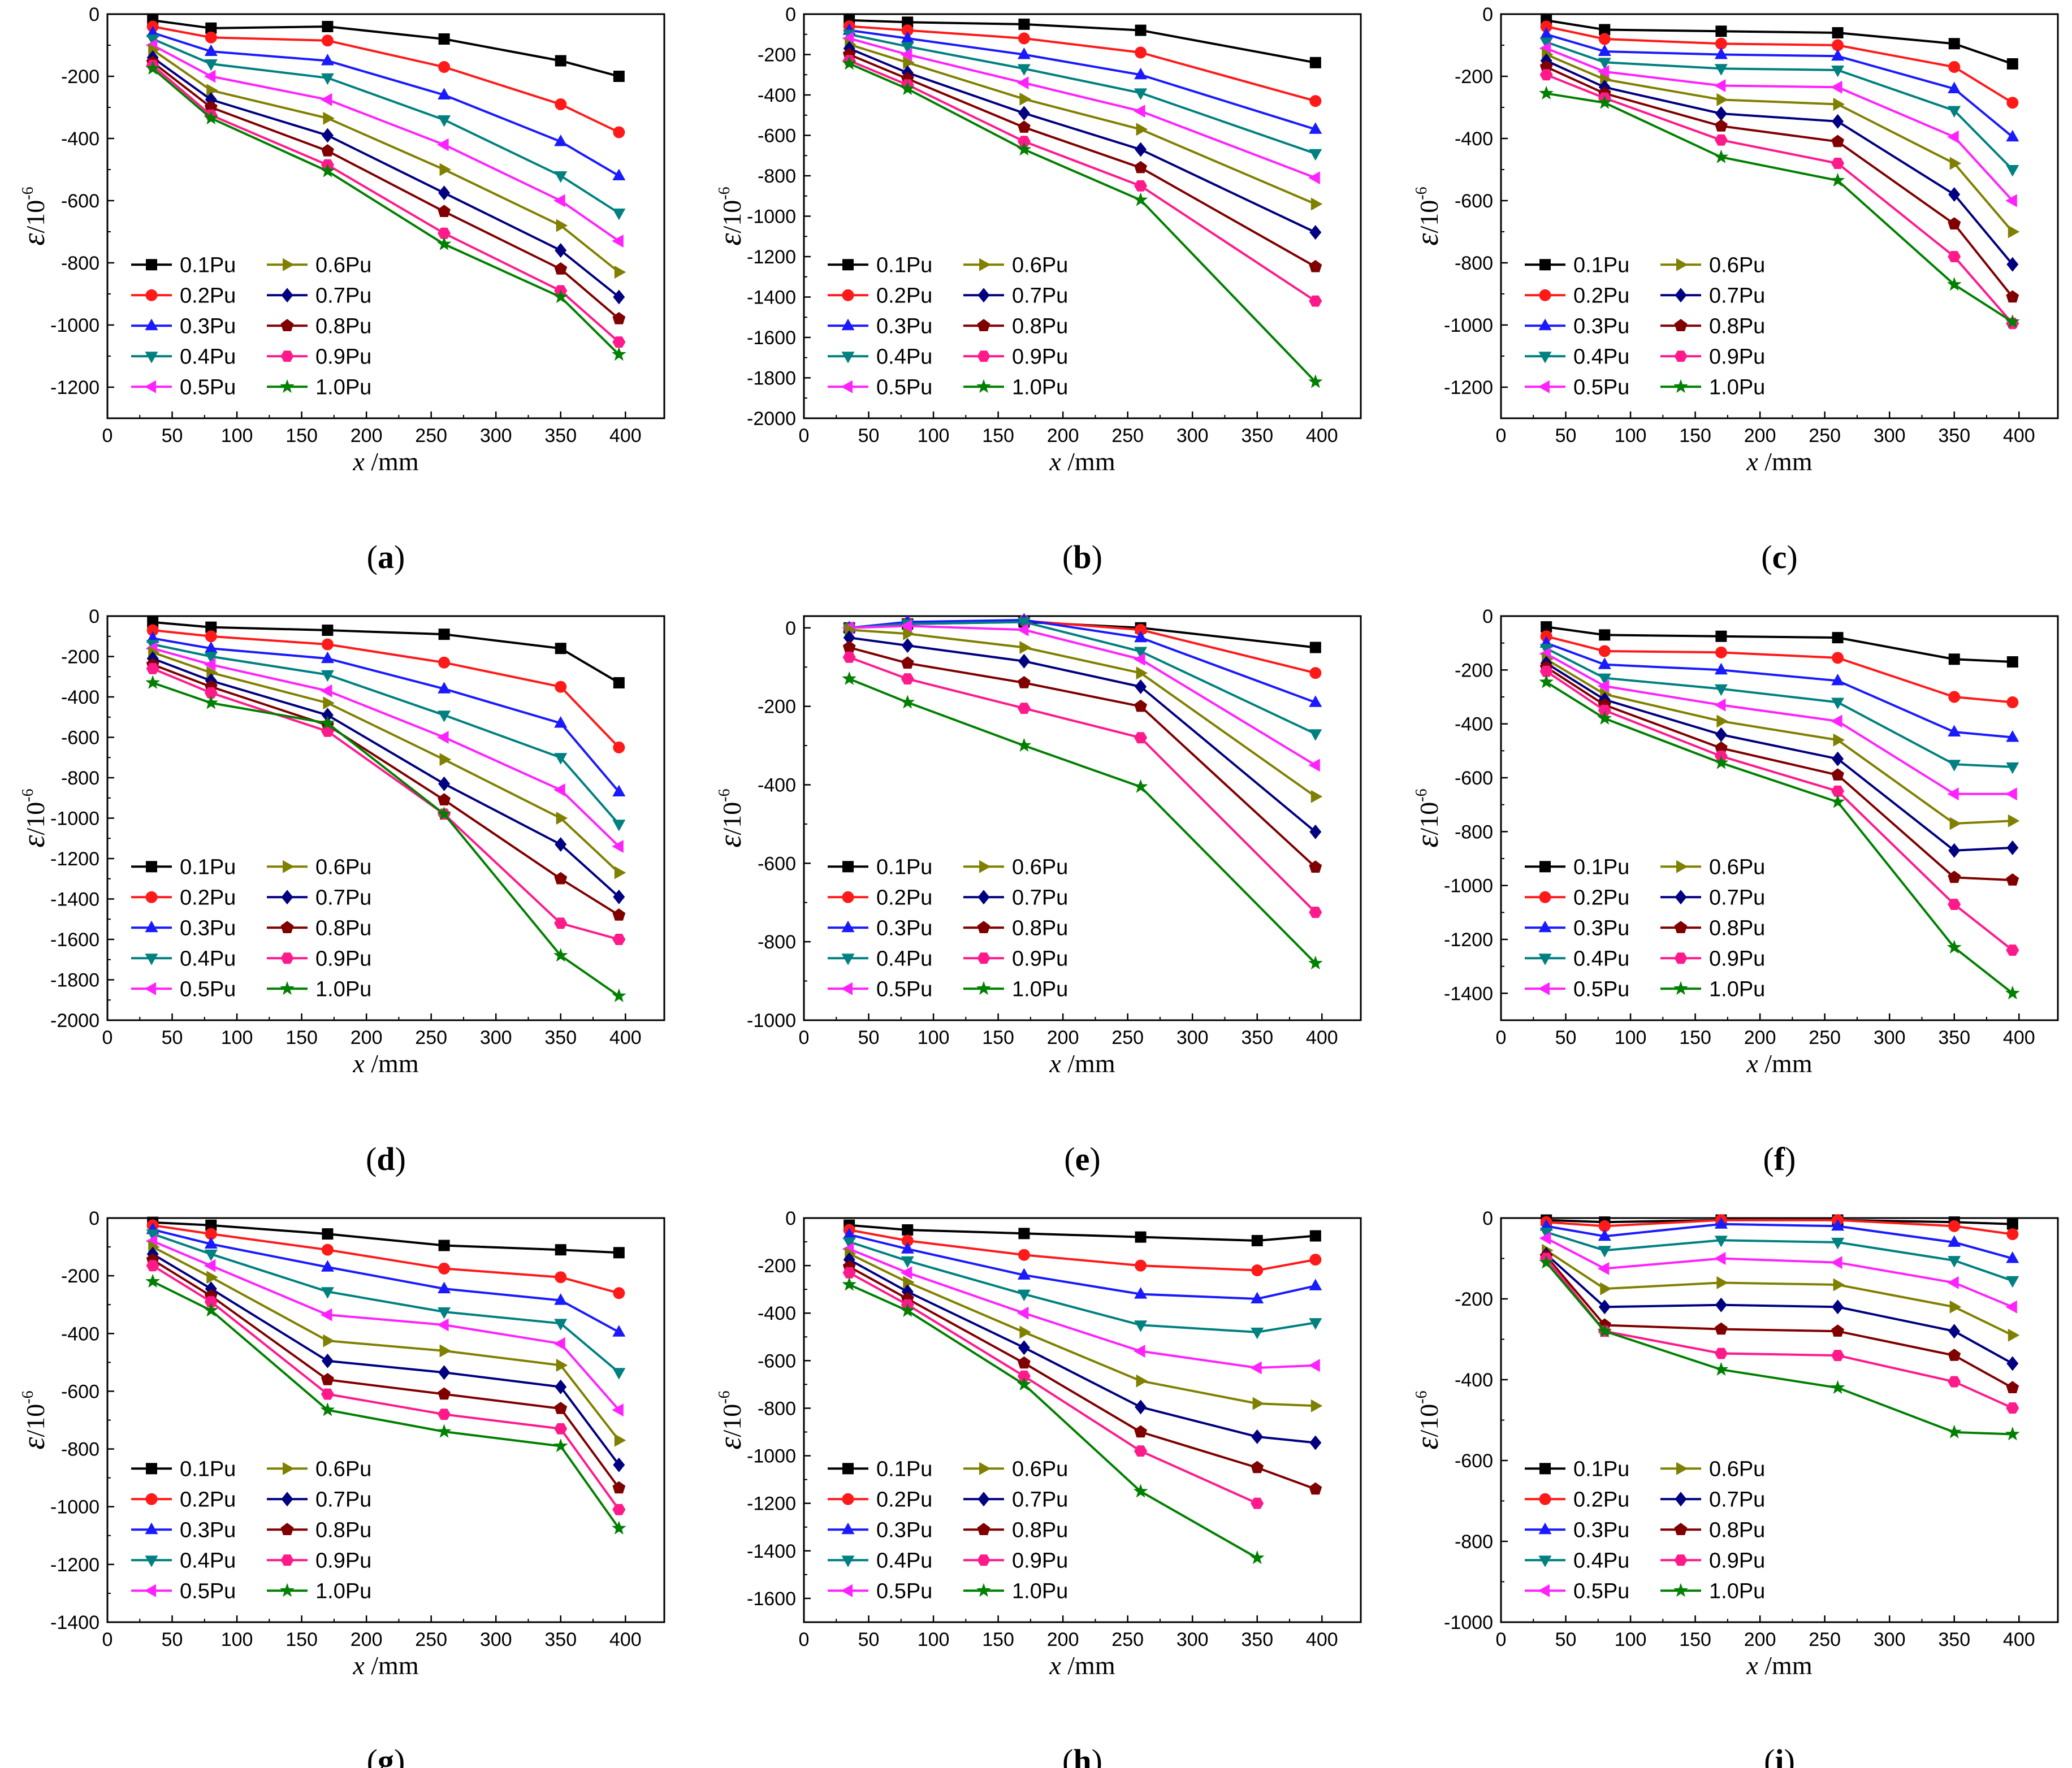 This screenshot has width=2072, height=1768. I want to click on legend-entry: 0.1Pu, so click(208, 1469).